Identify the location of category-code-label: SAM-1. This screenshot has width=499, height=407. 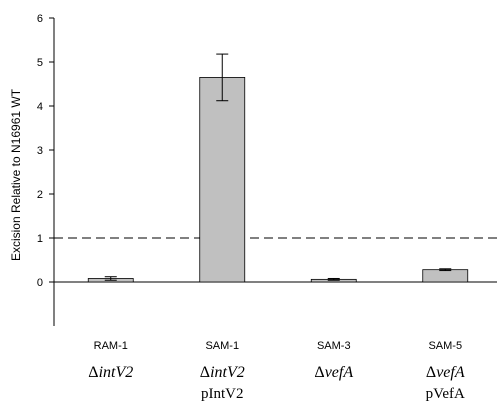
(222, 346).